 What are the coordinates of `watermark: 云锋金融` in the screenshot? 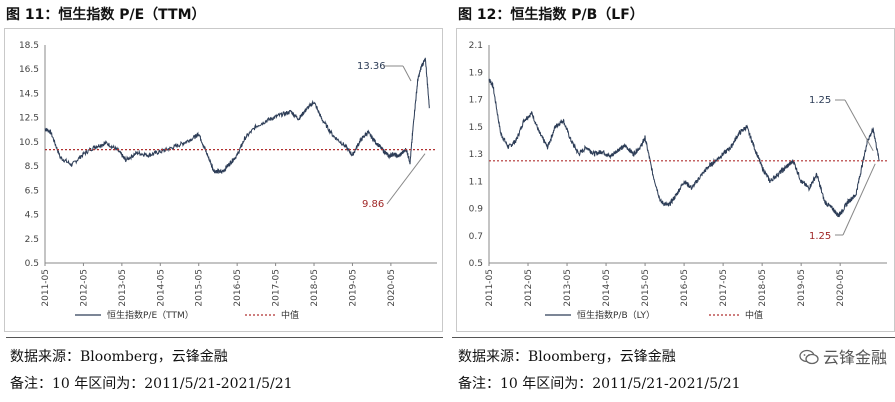 It's located at (843, 356).